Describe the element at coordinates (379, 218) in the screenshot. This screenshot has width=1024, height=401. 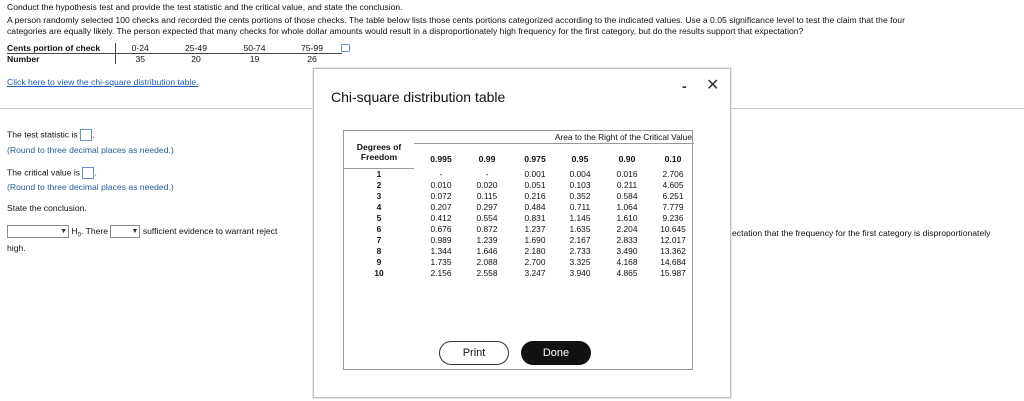
I see `df-cell: 5` at that location.